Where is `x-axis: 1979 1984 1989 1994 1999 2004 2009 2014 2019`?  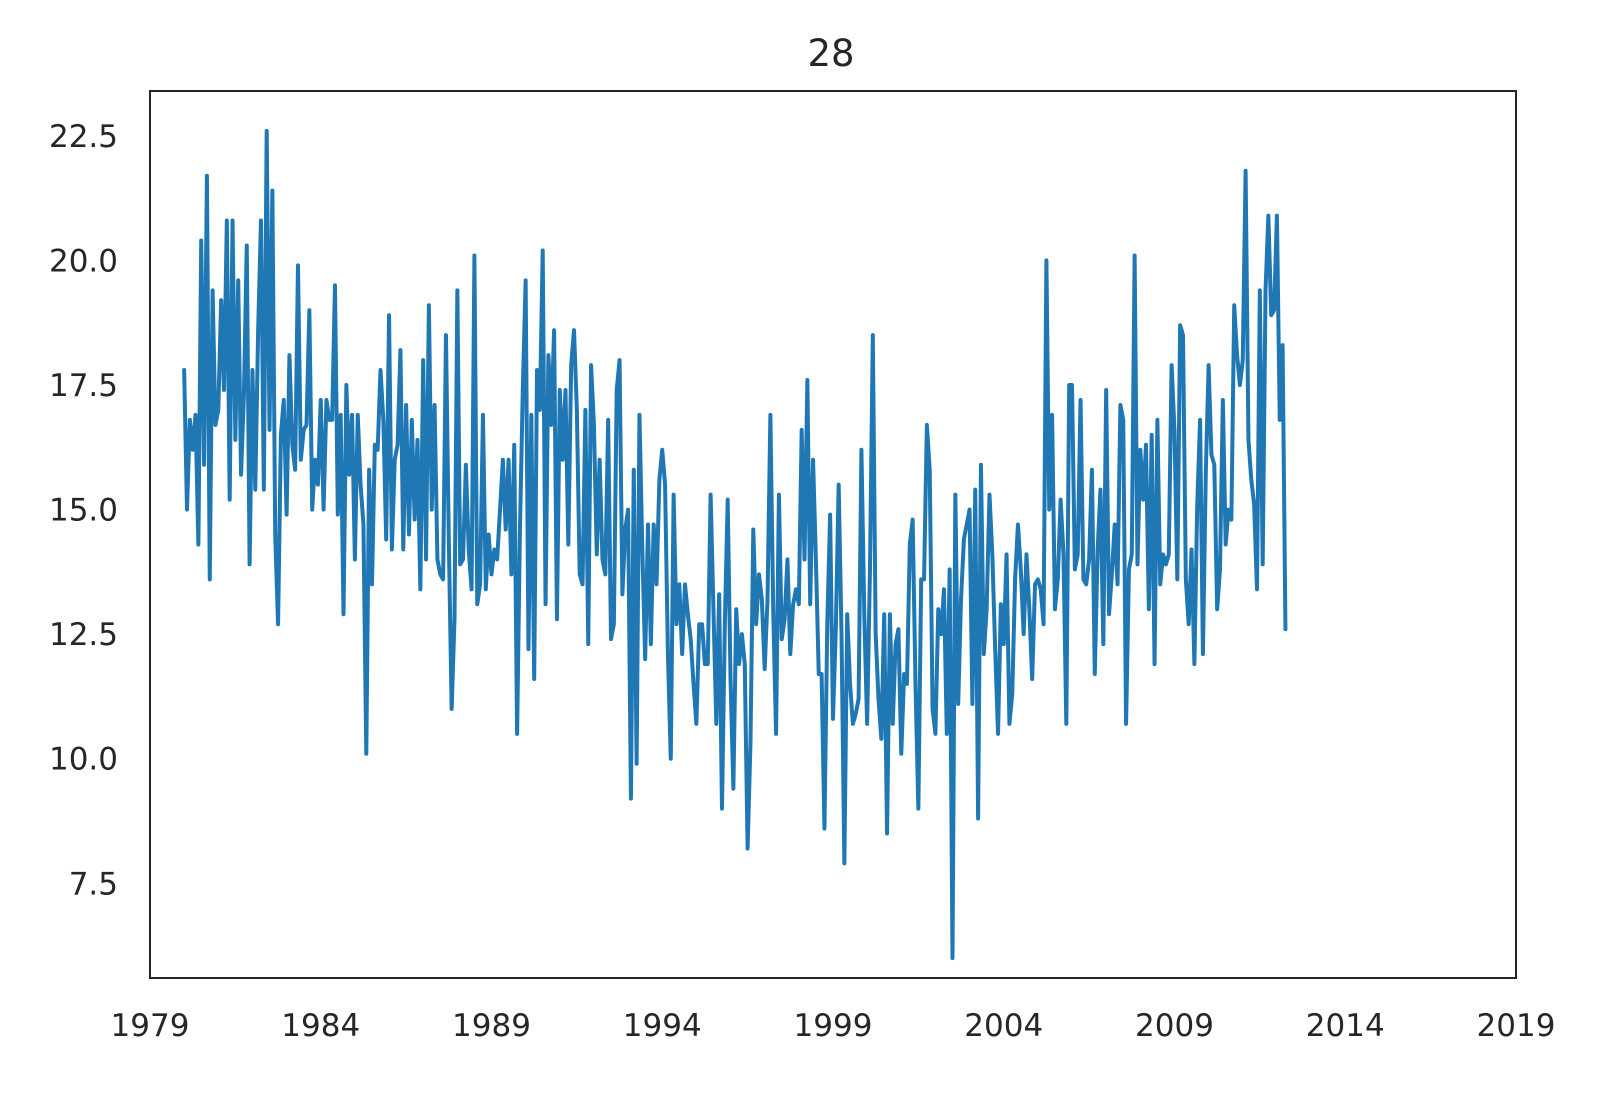 x-axis: 1979 1984 1989 1994 1999 2004 2009 2014 2019 is located at coordinates (833, 1026).